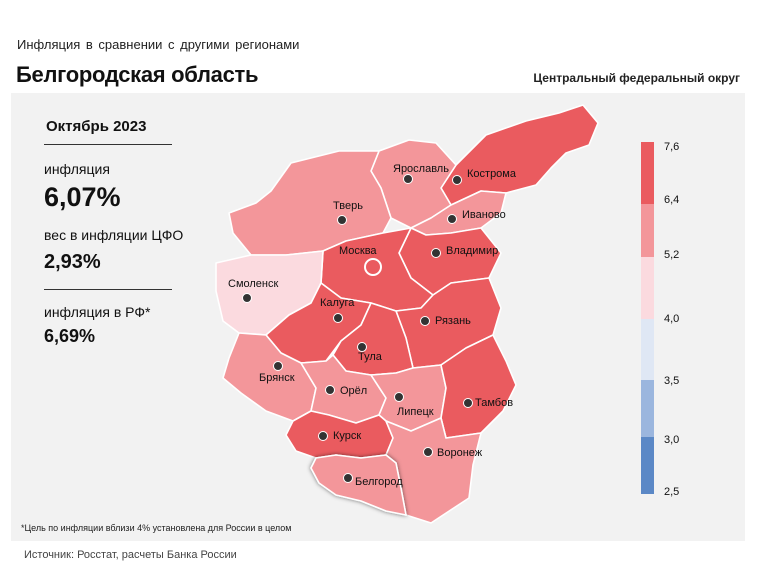 Image resolution: width=758 pixels, height=569 pixels. I want to click on city-label-vladimir: Владимир, so click(472, 251).